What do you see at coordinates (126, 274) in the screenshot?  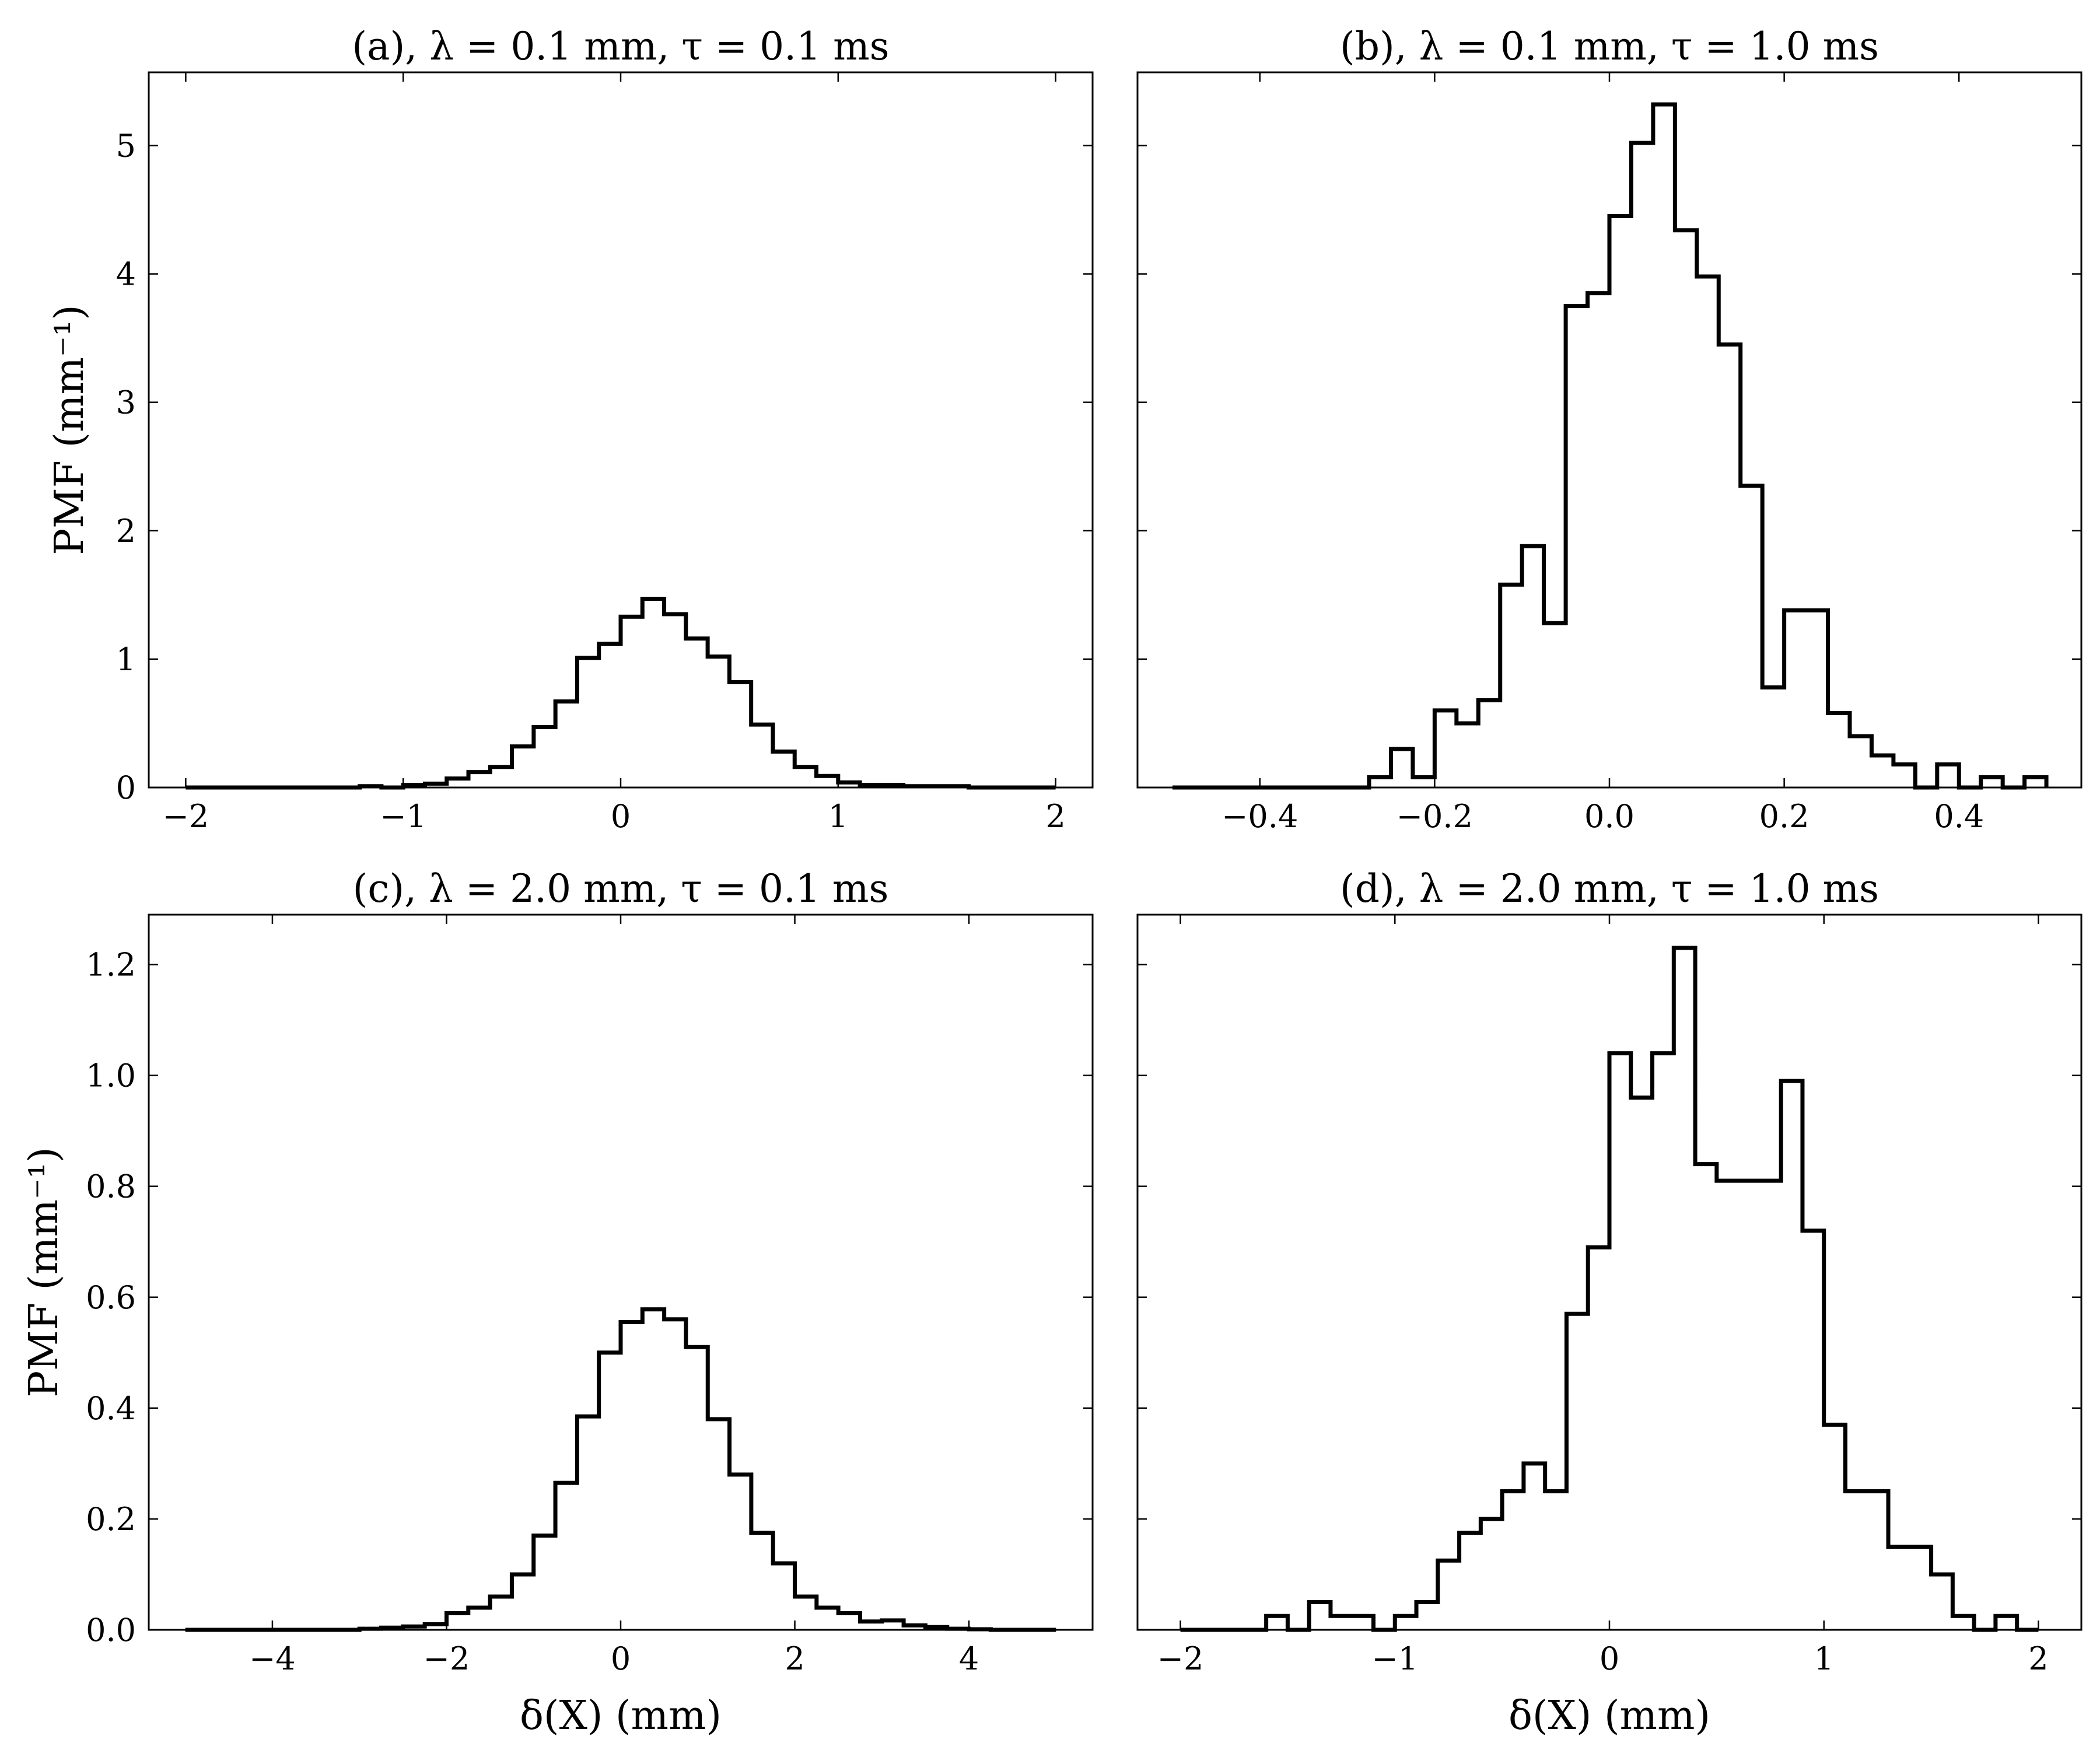 I see `y-tick-label: 4` at bounding box center [126, 274].